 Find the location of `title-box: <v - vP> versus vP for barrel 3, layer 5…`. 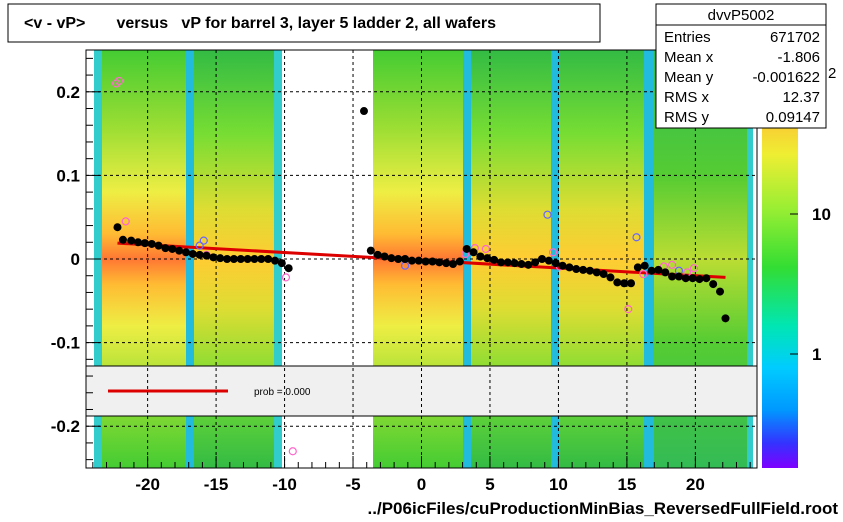

title-box: <v - vP> versus vP for barrel 3, layer 5… is located at coordinates (304, 23).